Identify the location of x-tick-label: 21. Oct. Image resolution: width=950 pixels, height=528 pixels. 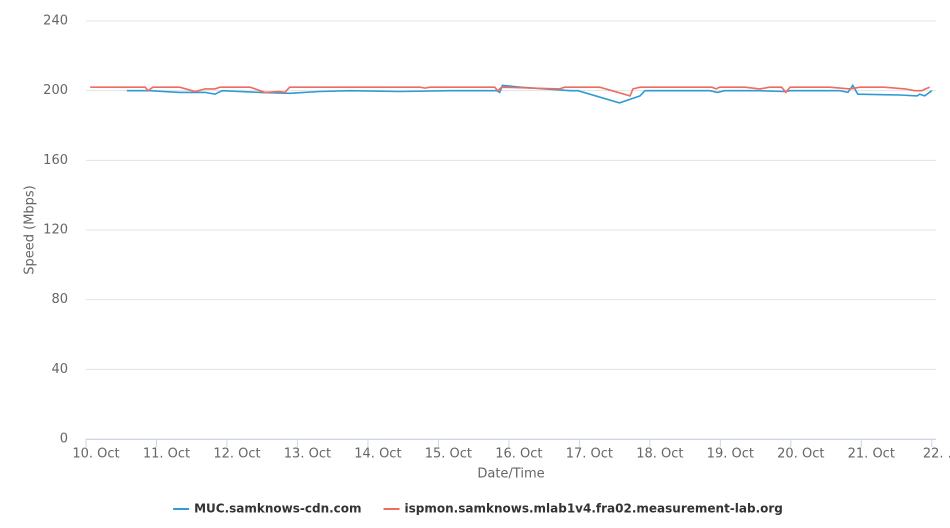
(871, 454).